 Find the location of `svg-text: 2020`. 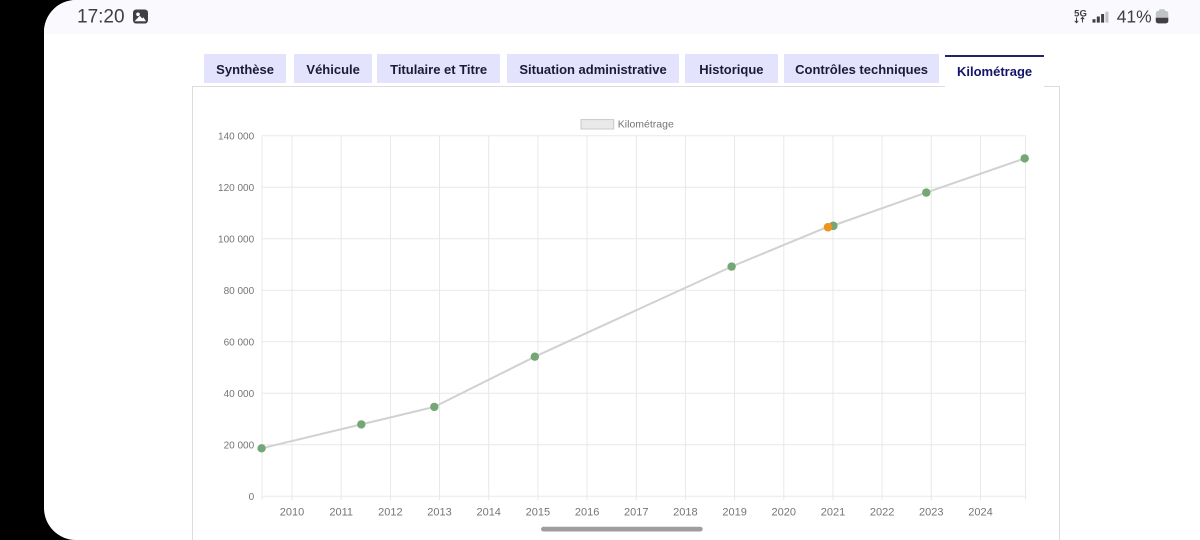

svg-text: 2020 is located at coordinates (784, 513).